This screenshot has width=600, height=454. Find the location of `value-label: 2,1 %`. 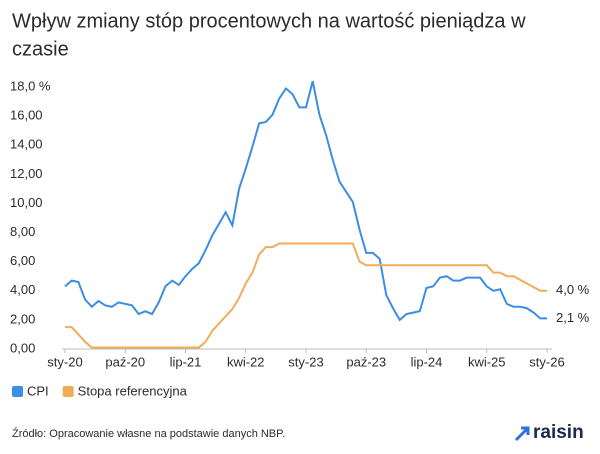

value-label: 2,1 % is located at coordinates (573, 317).